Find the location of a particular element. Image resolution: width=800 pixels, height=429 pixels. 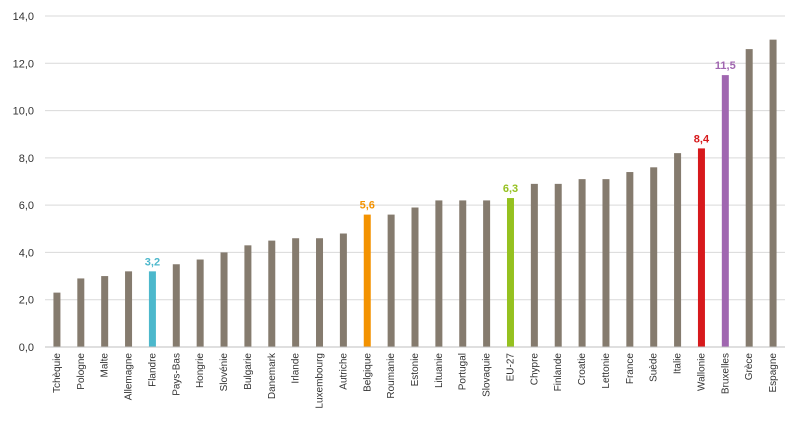

y-tick-label: 4,0 is located at coordinates (26, 253).